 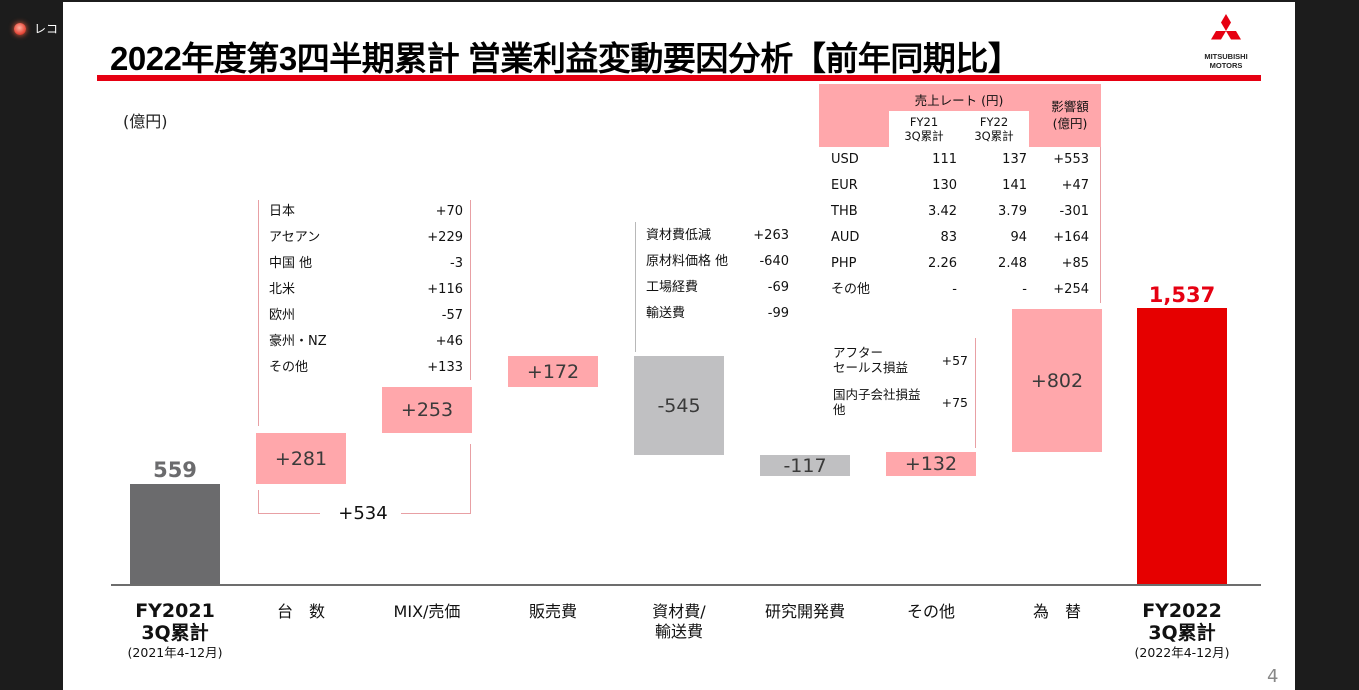 I want to click on breakdown-row: 欧州 -57, so click(x=366, y=316).